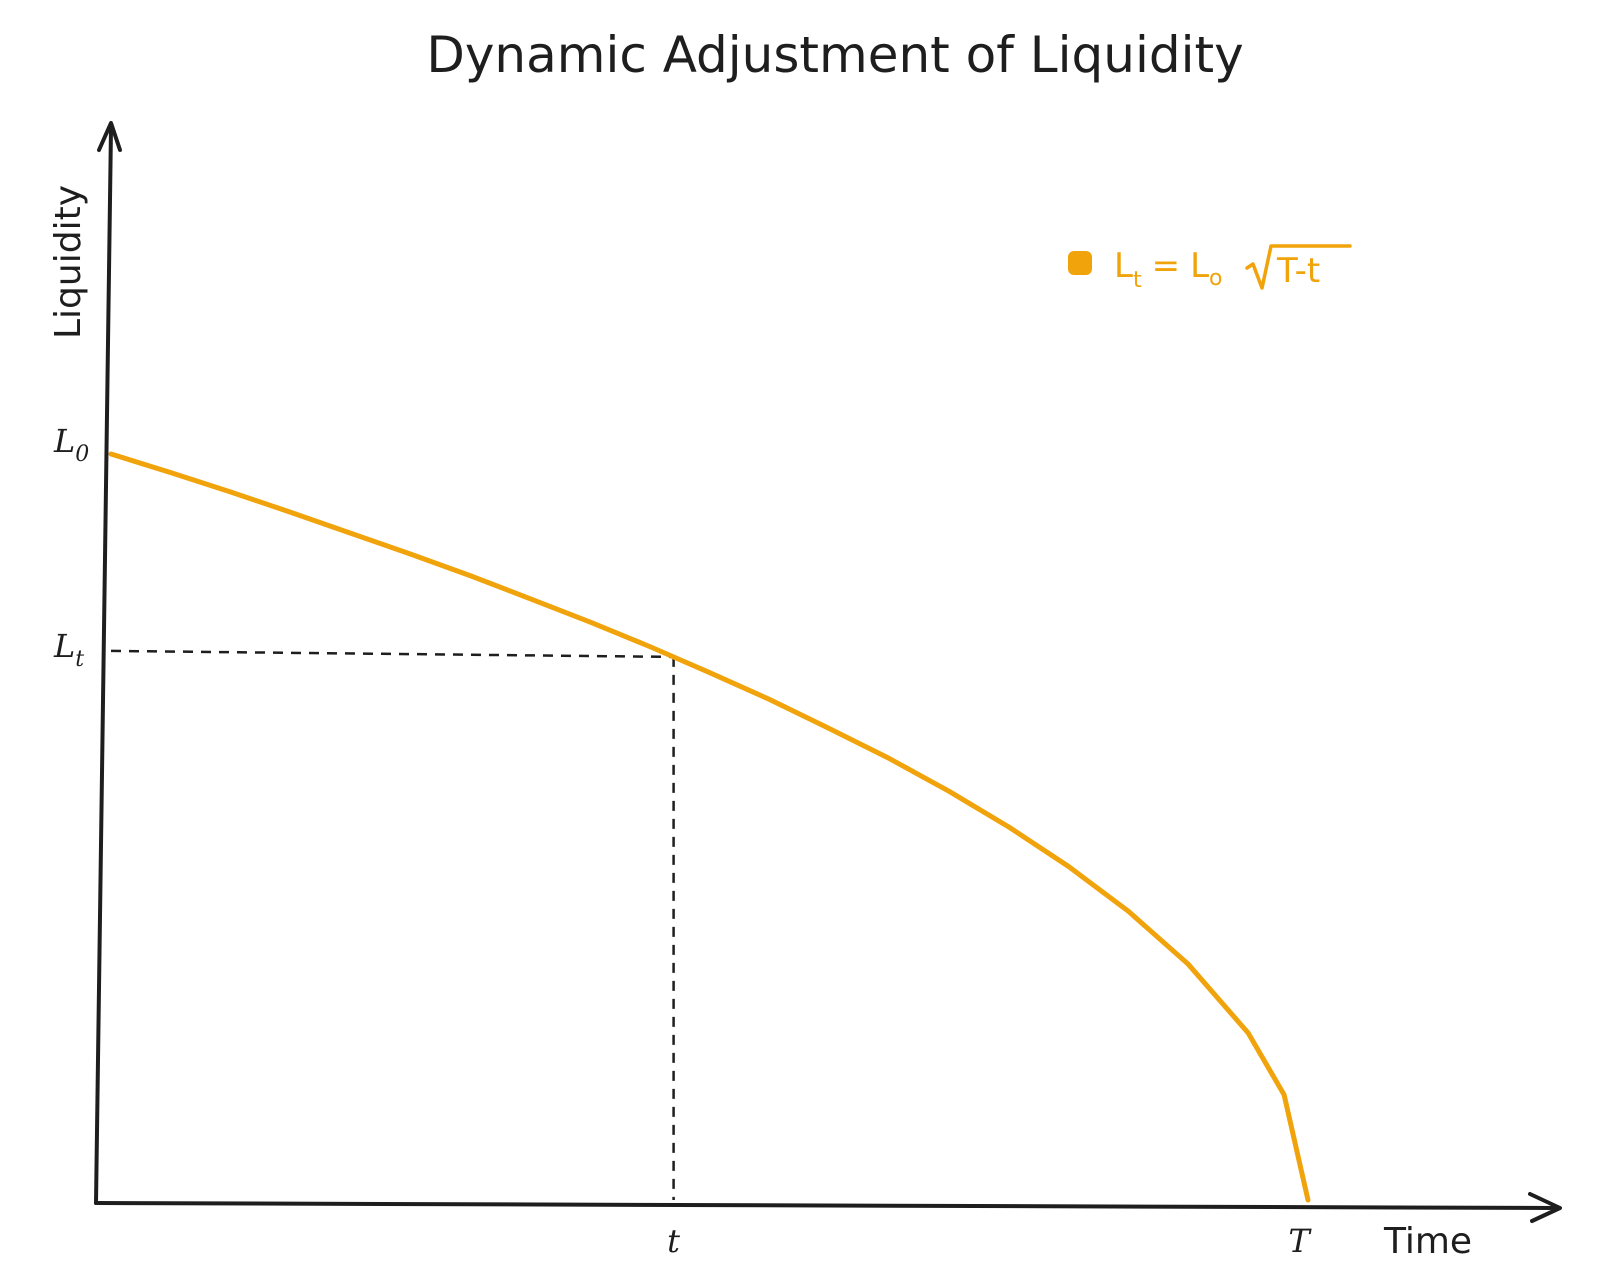 Image resolution: width=1600 pixels, height=1277 pixels. What do you see at coordinates (834, 55) in the screenshot?
I see `chart-title: Dynamic Adjustment of Liquidity` at bounding box center [834, 55].